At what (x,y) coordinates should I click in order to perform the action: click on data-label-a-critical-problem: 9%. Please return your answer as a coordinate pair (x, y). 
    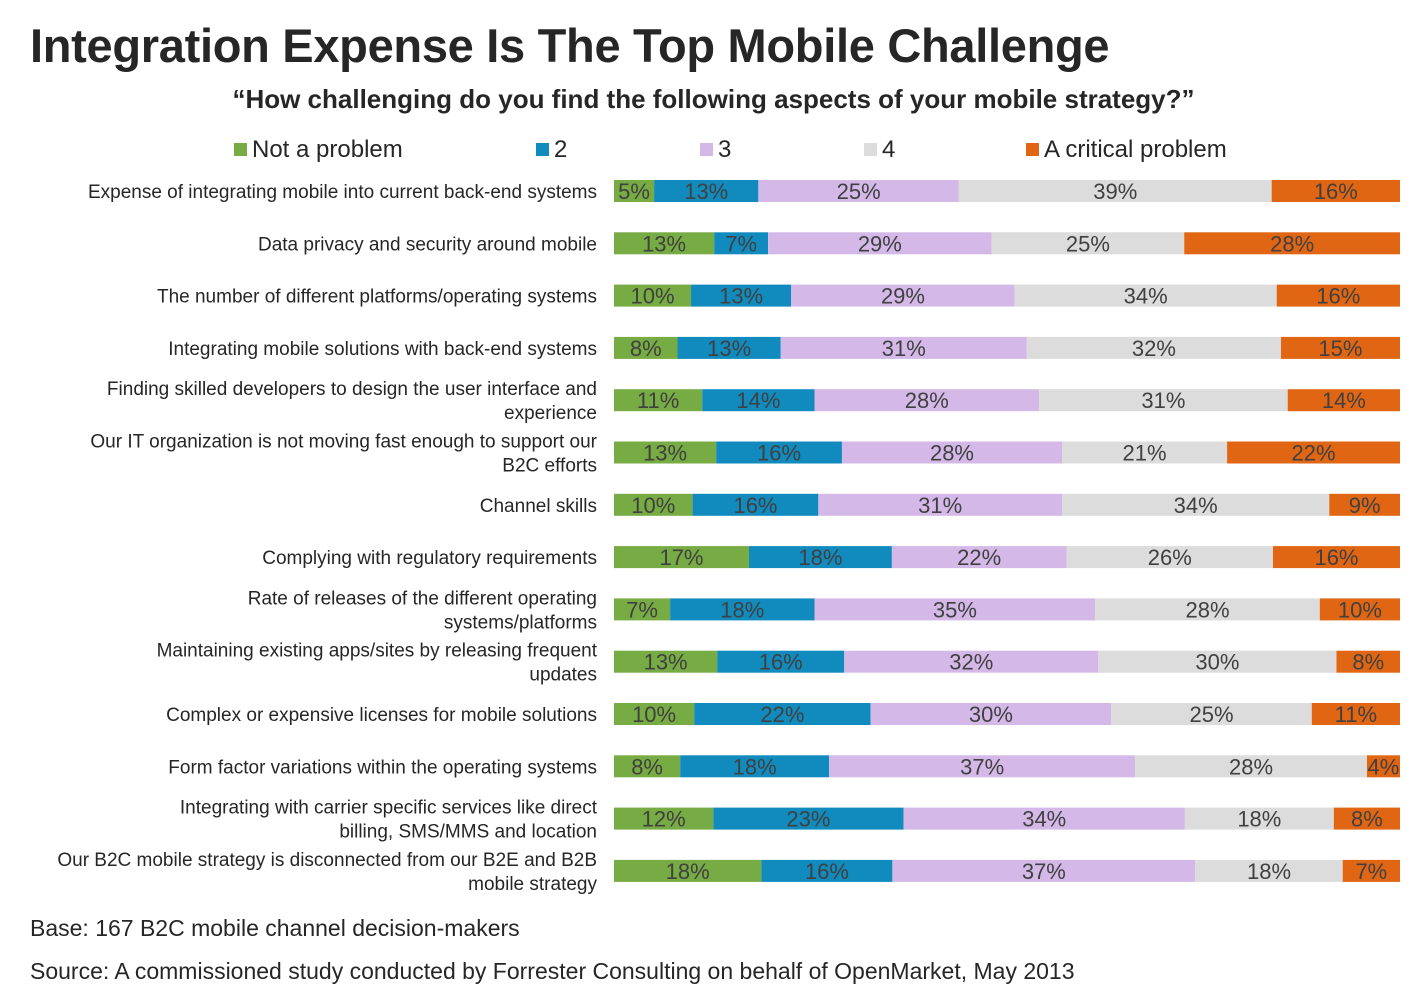
    Looking at the image, I should click on (1365, 505).